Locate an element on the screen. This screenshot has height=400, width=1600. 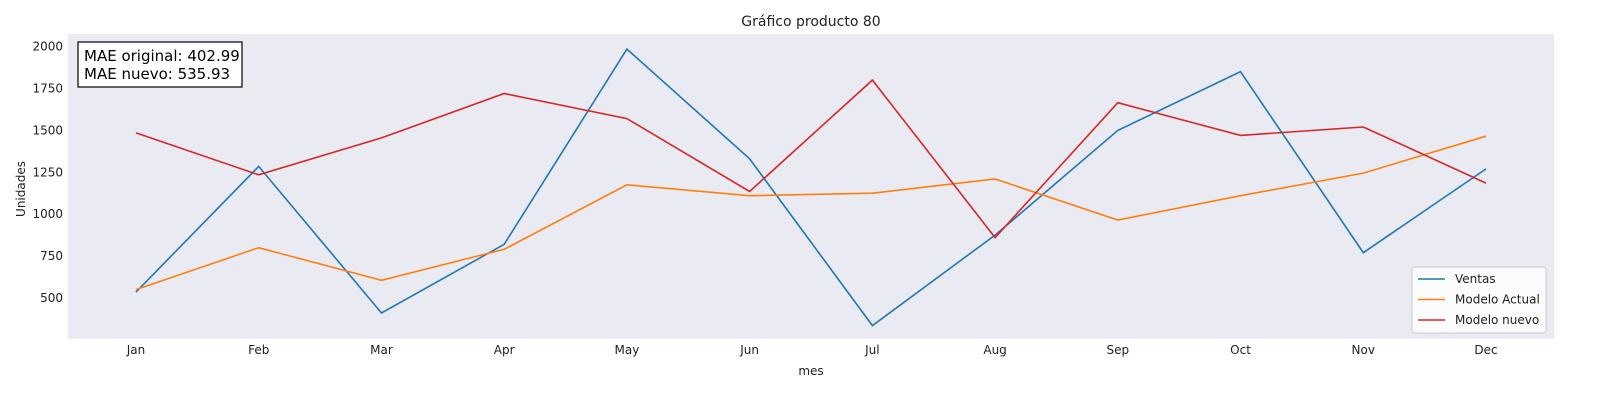
y-tick-label: 1000 is located at coordinates (47, 214).